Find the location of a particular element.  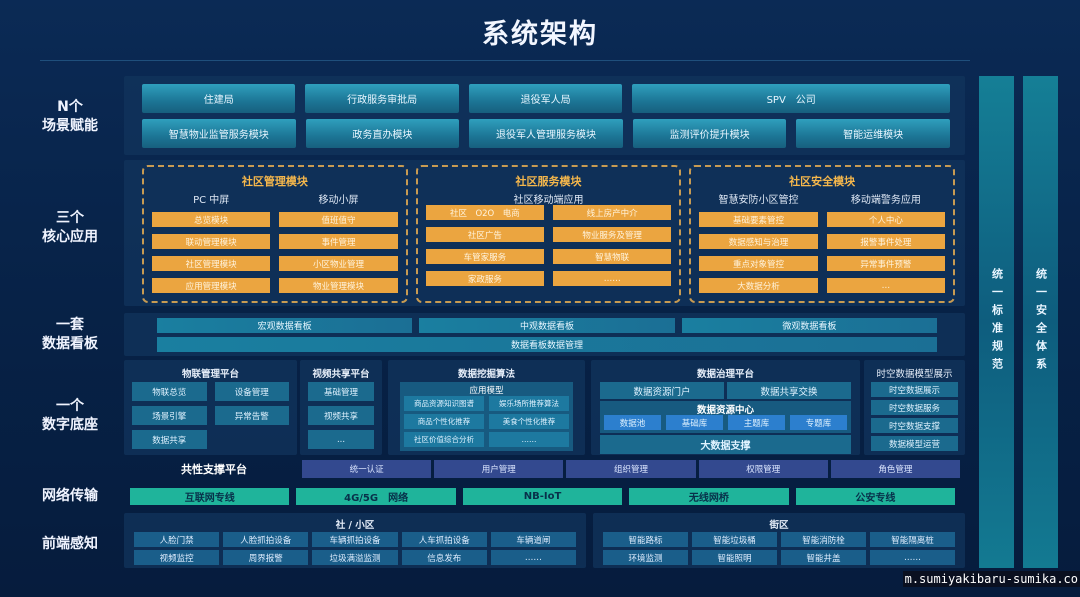

scene-button: 政务直办模块 is located at coordinates (382, 133).